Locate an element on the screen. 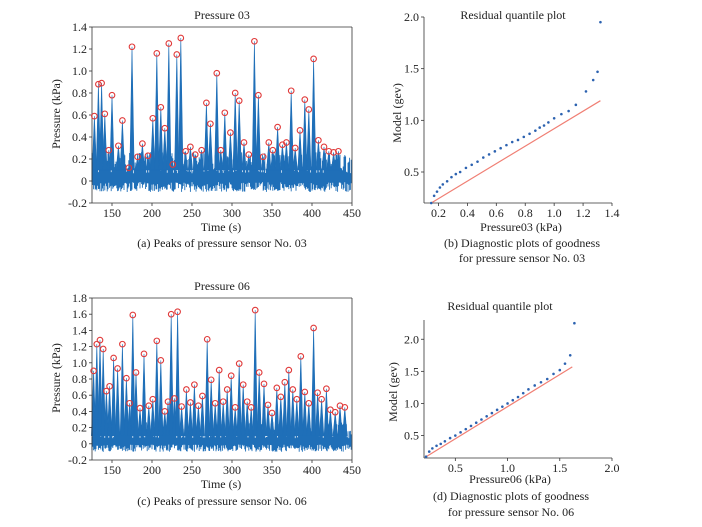 This screenshot has height=527, width=702. panel-a-y-tick-label: 0 is located at coordinates (84, 181).